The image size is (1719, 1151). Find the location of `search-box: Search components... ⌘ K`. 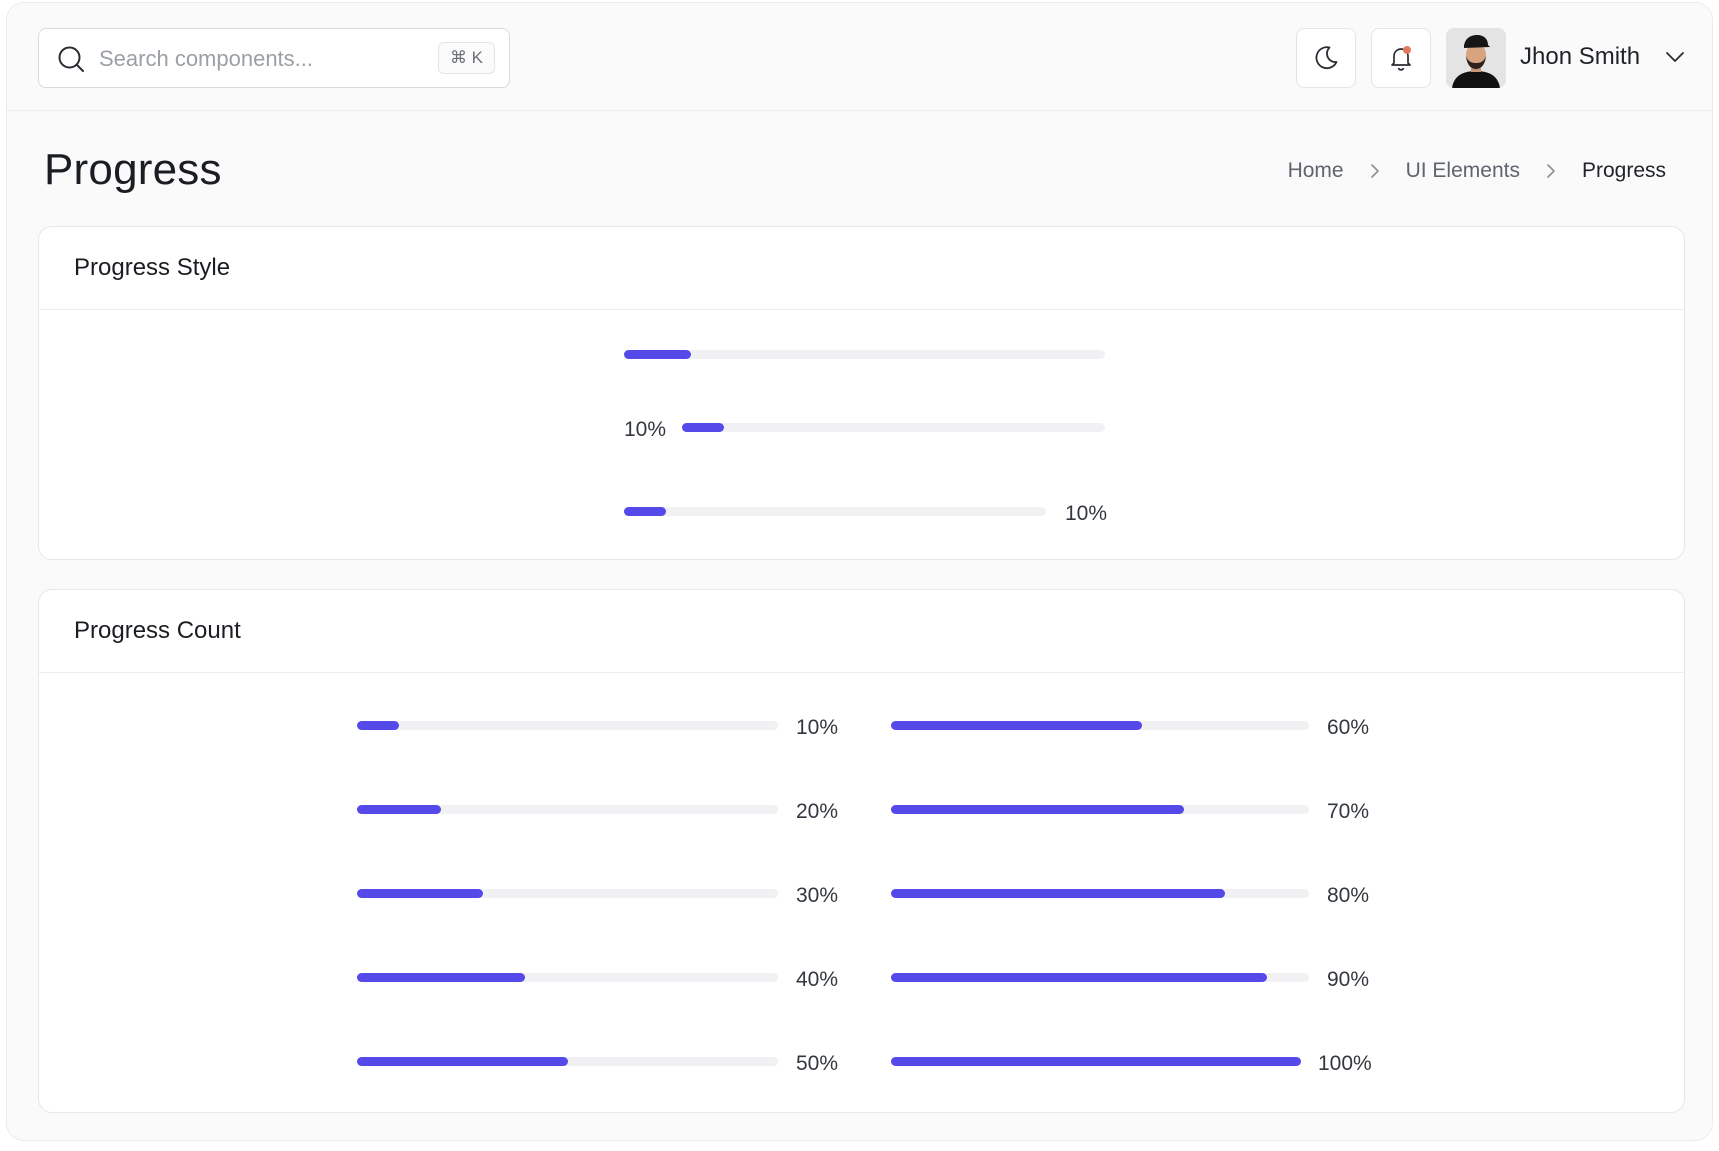

search-box: Search components... ⌘ K is located at coordinates (274, 58).